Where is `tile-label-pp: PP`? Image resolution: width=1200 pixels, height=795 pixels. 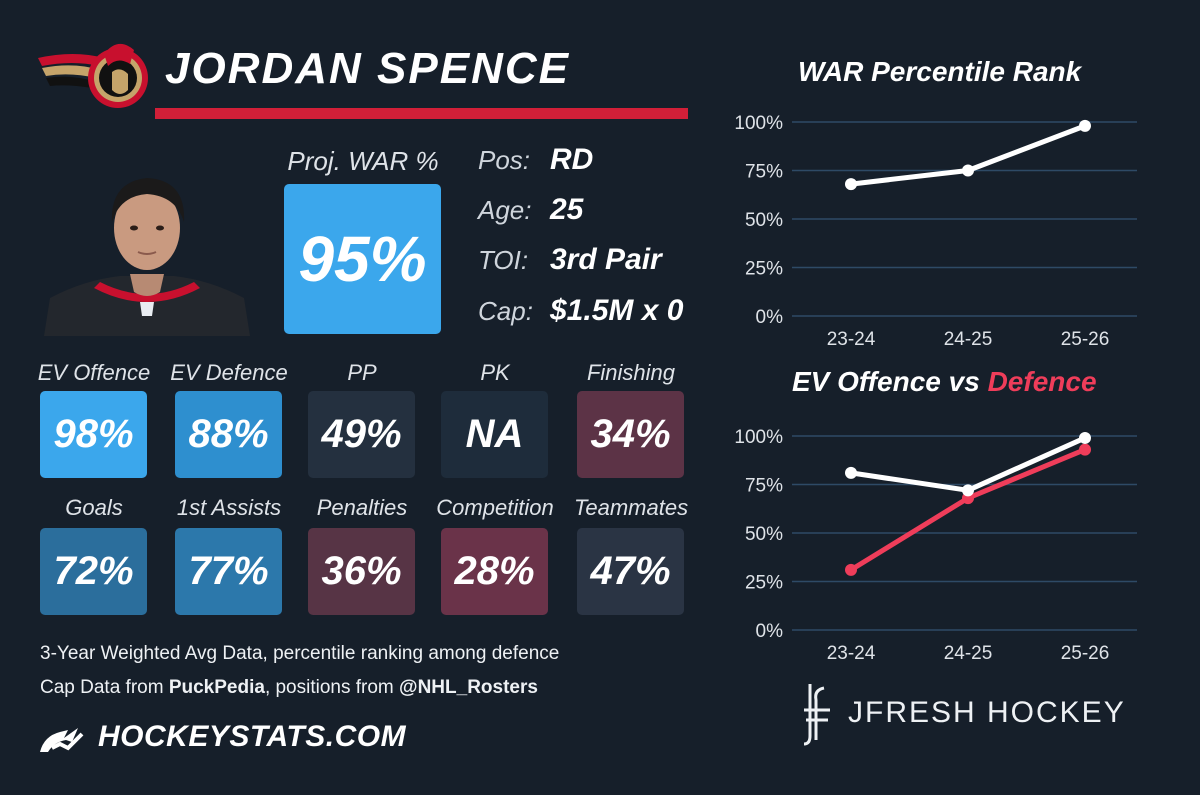
tile-label-pp: PP is located at coordinates (362, 372).